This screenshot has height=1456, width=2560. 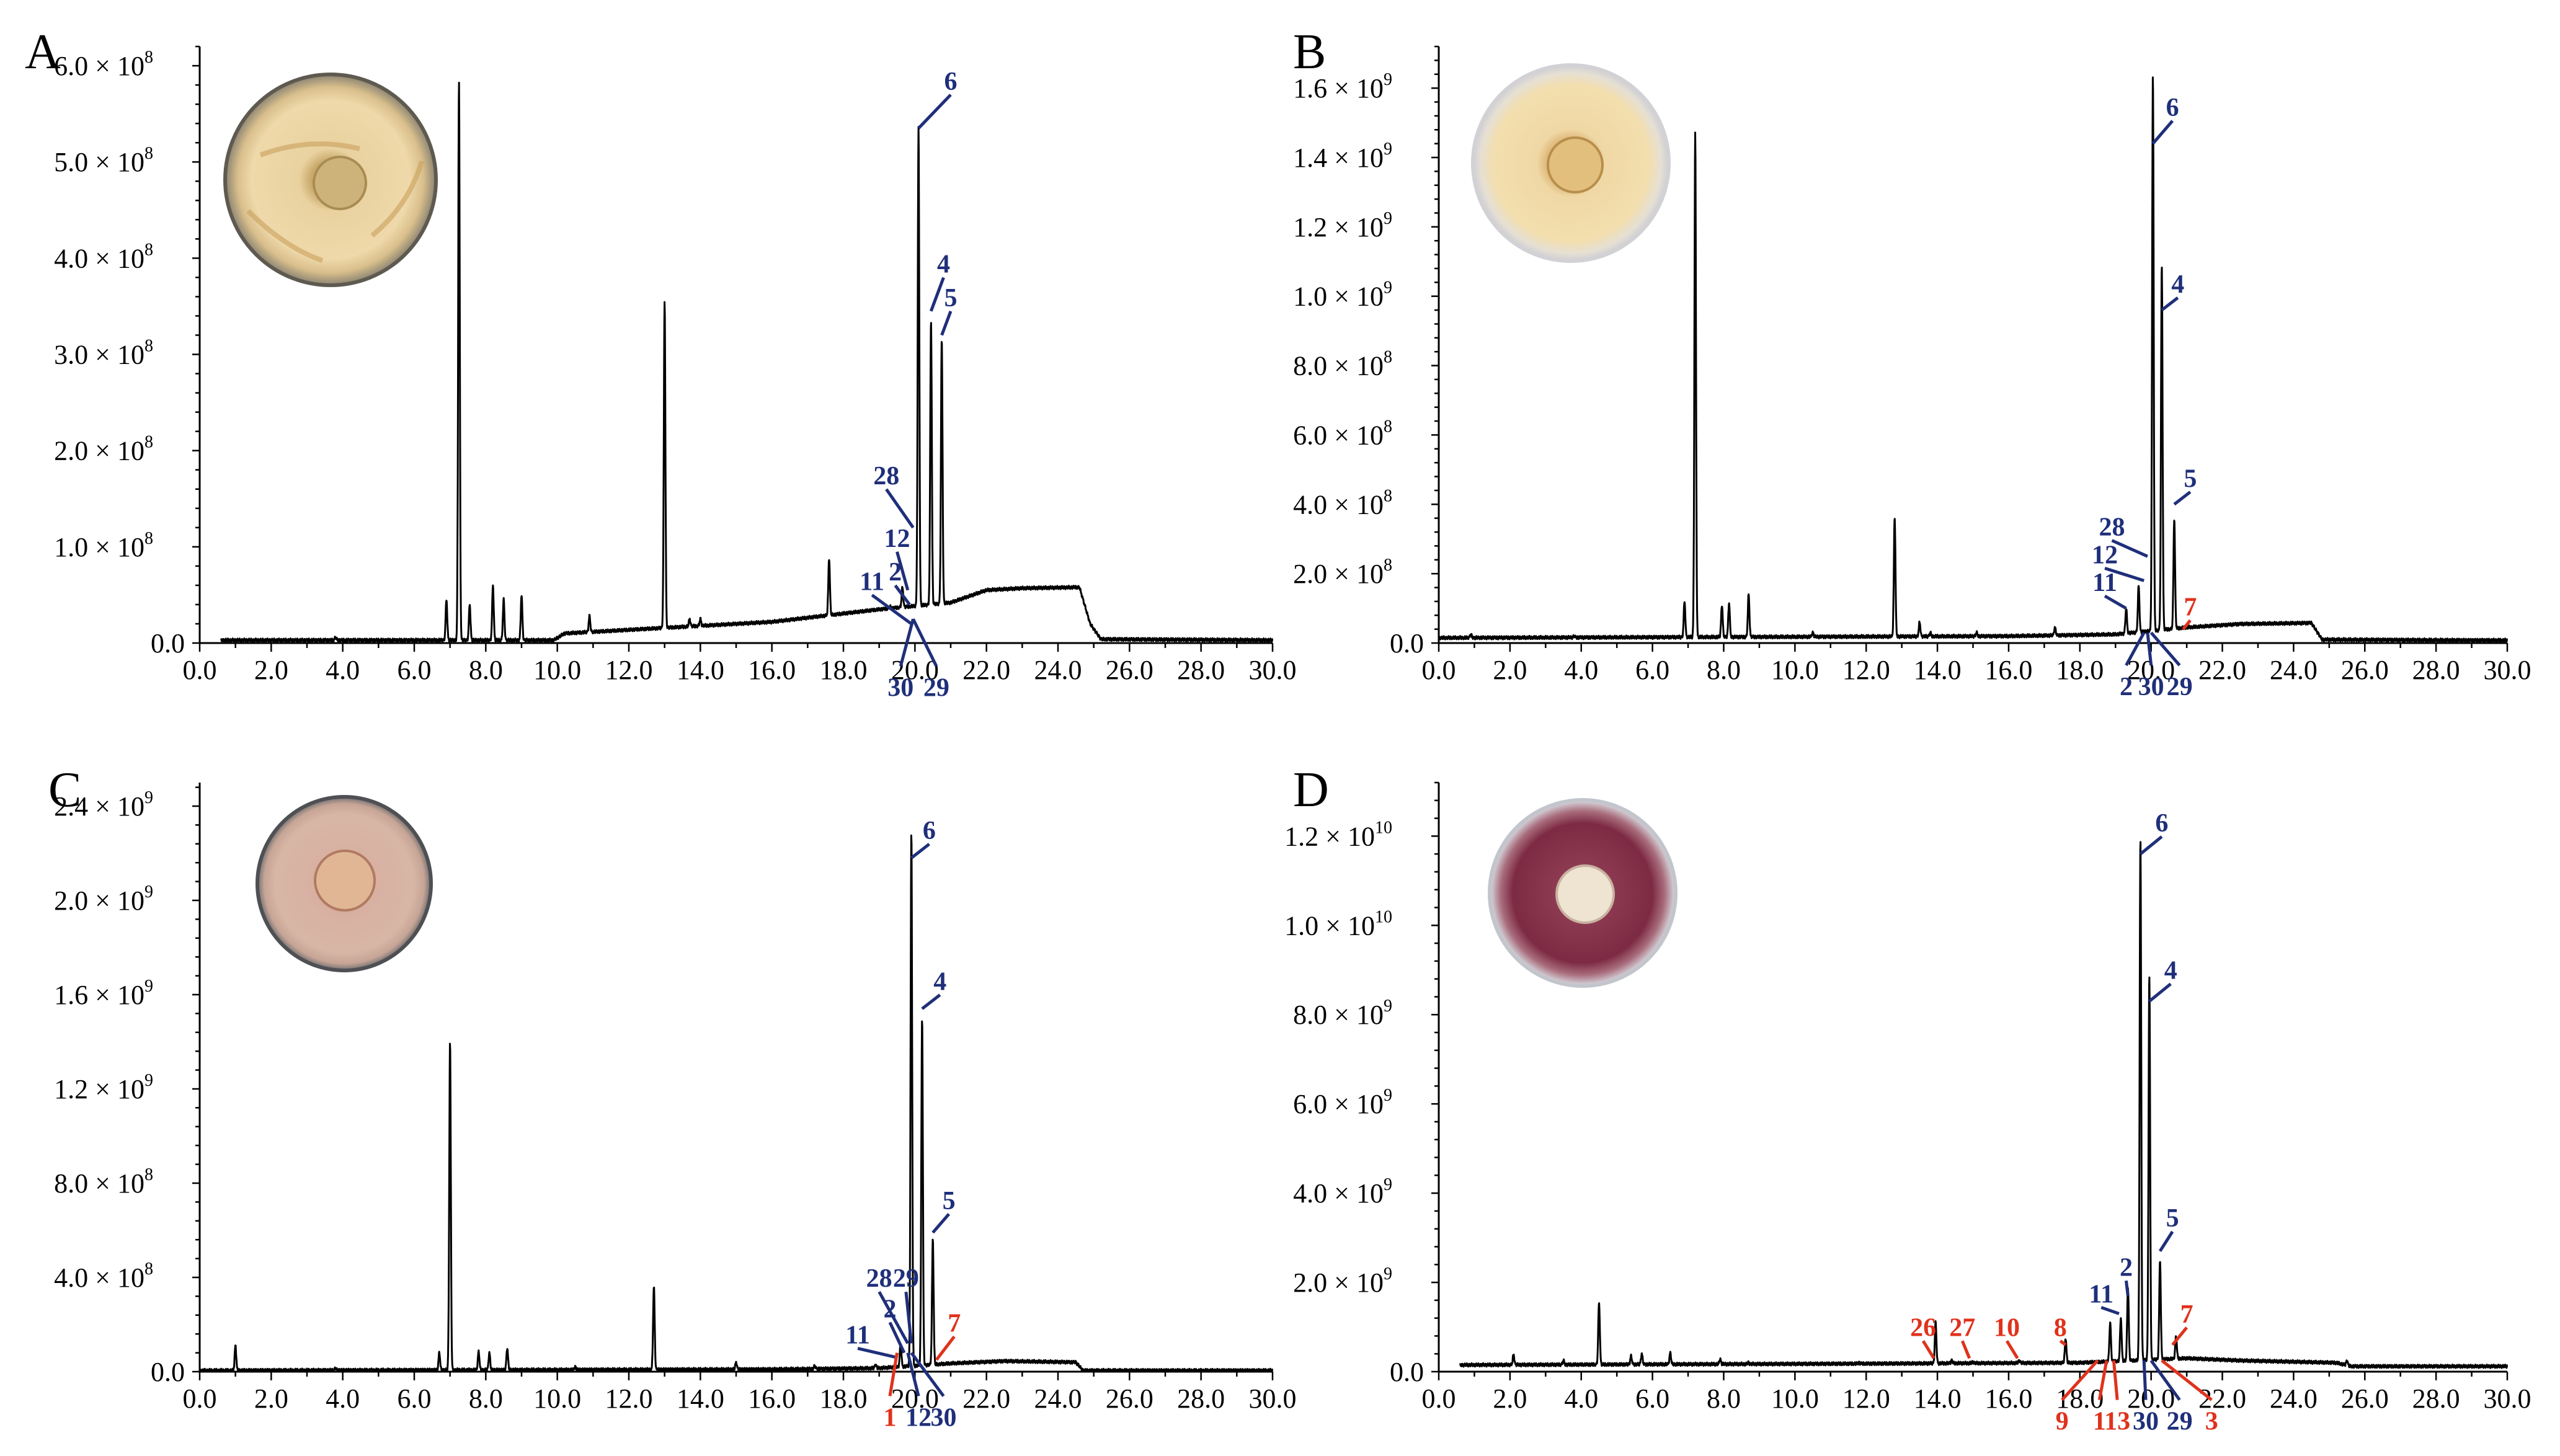 What do you see at coordinates (986, 1399) in the screenshot?
I see `x-tick-label-c: 22.0` at bounding box center [986, 1399].